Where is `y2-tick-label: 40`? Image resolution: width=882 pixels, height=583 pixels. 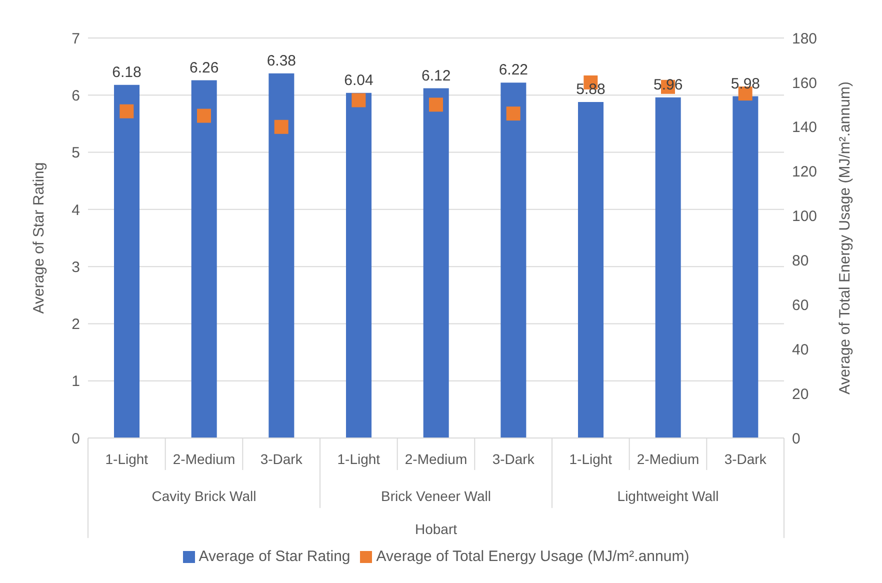
y2-tick-label: 40 is located at coordinates (800, 349).